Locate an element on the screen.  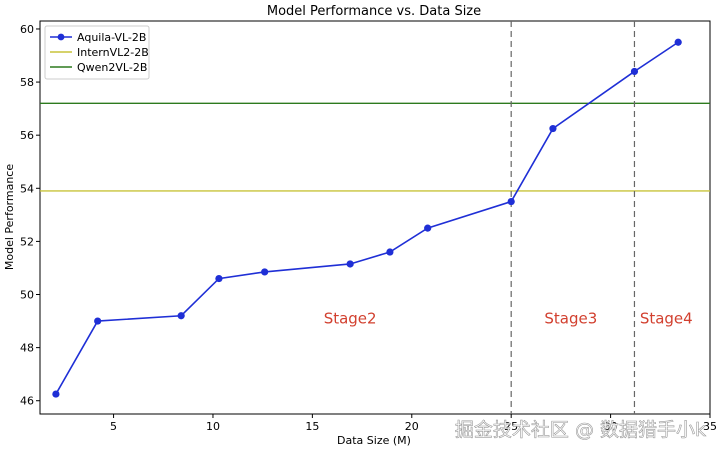
legend-entry-label: Qwen2VL-2B is located at coordinates (112, 67).